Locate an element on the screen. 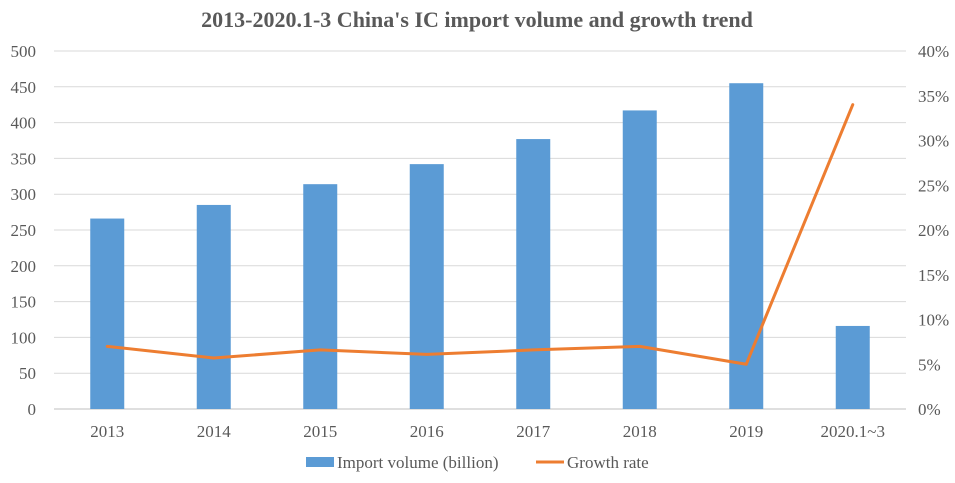 The image size is (955, 483). legend: Import volume (billion) Growth rate is located at coordinates (477, 462).